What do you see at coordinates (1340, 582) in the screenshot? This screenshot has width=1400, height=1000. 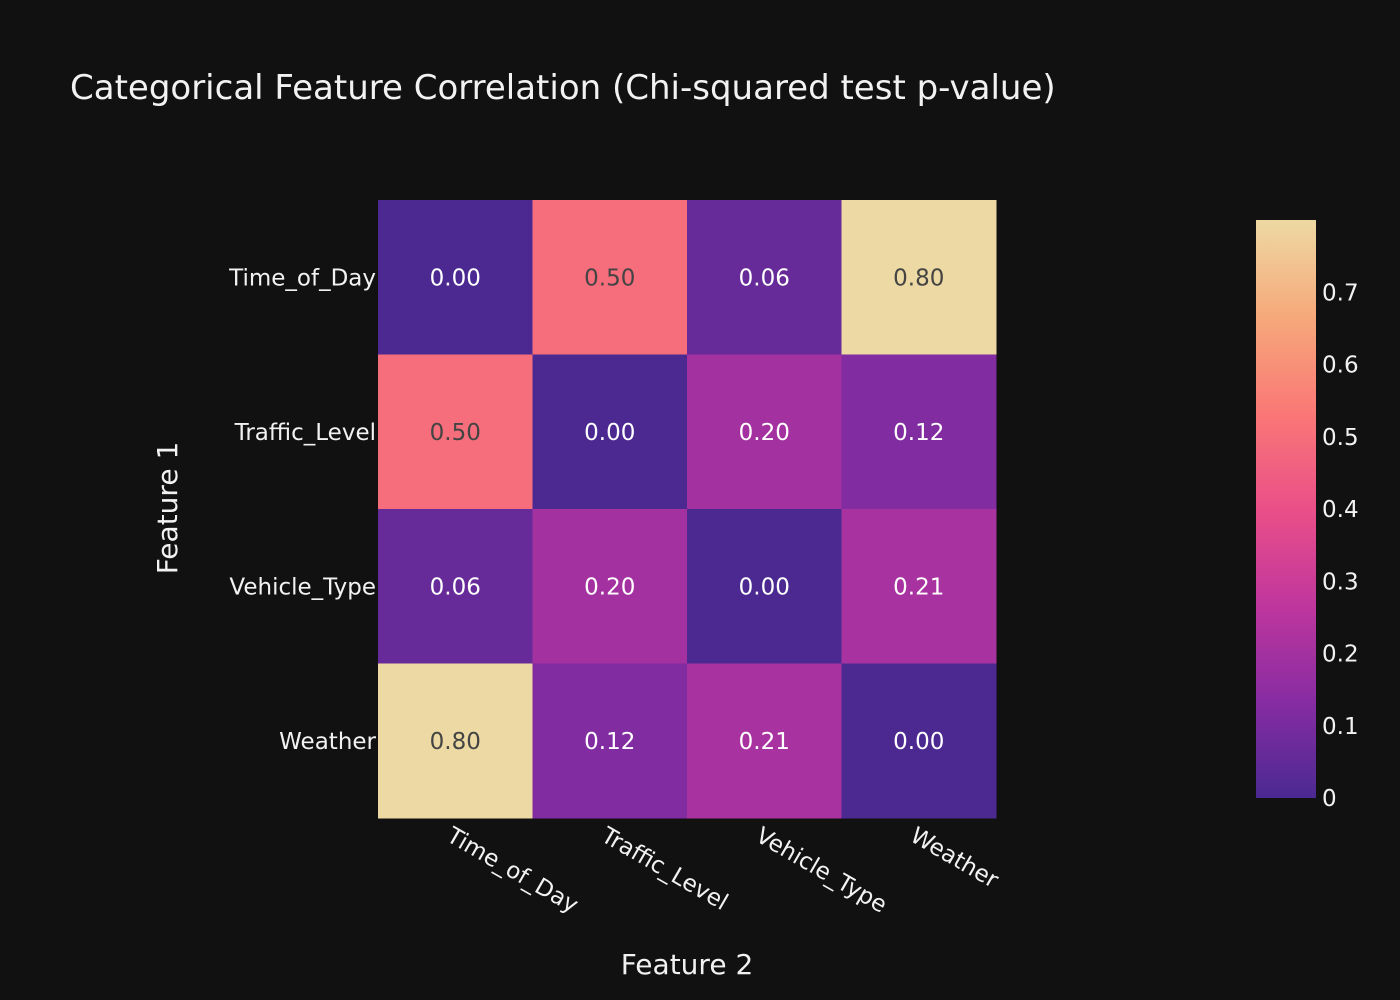 I see `colorbar-tick-label: 0.3` at bounding box center [1340, 582].